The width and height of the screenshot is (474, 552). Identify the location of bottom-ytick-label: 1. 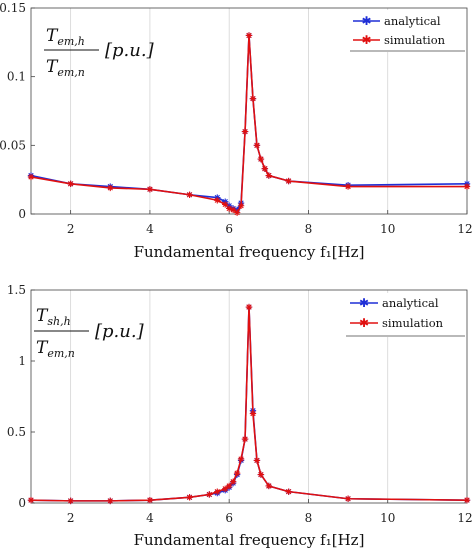
(22, 361).